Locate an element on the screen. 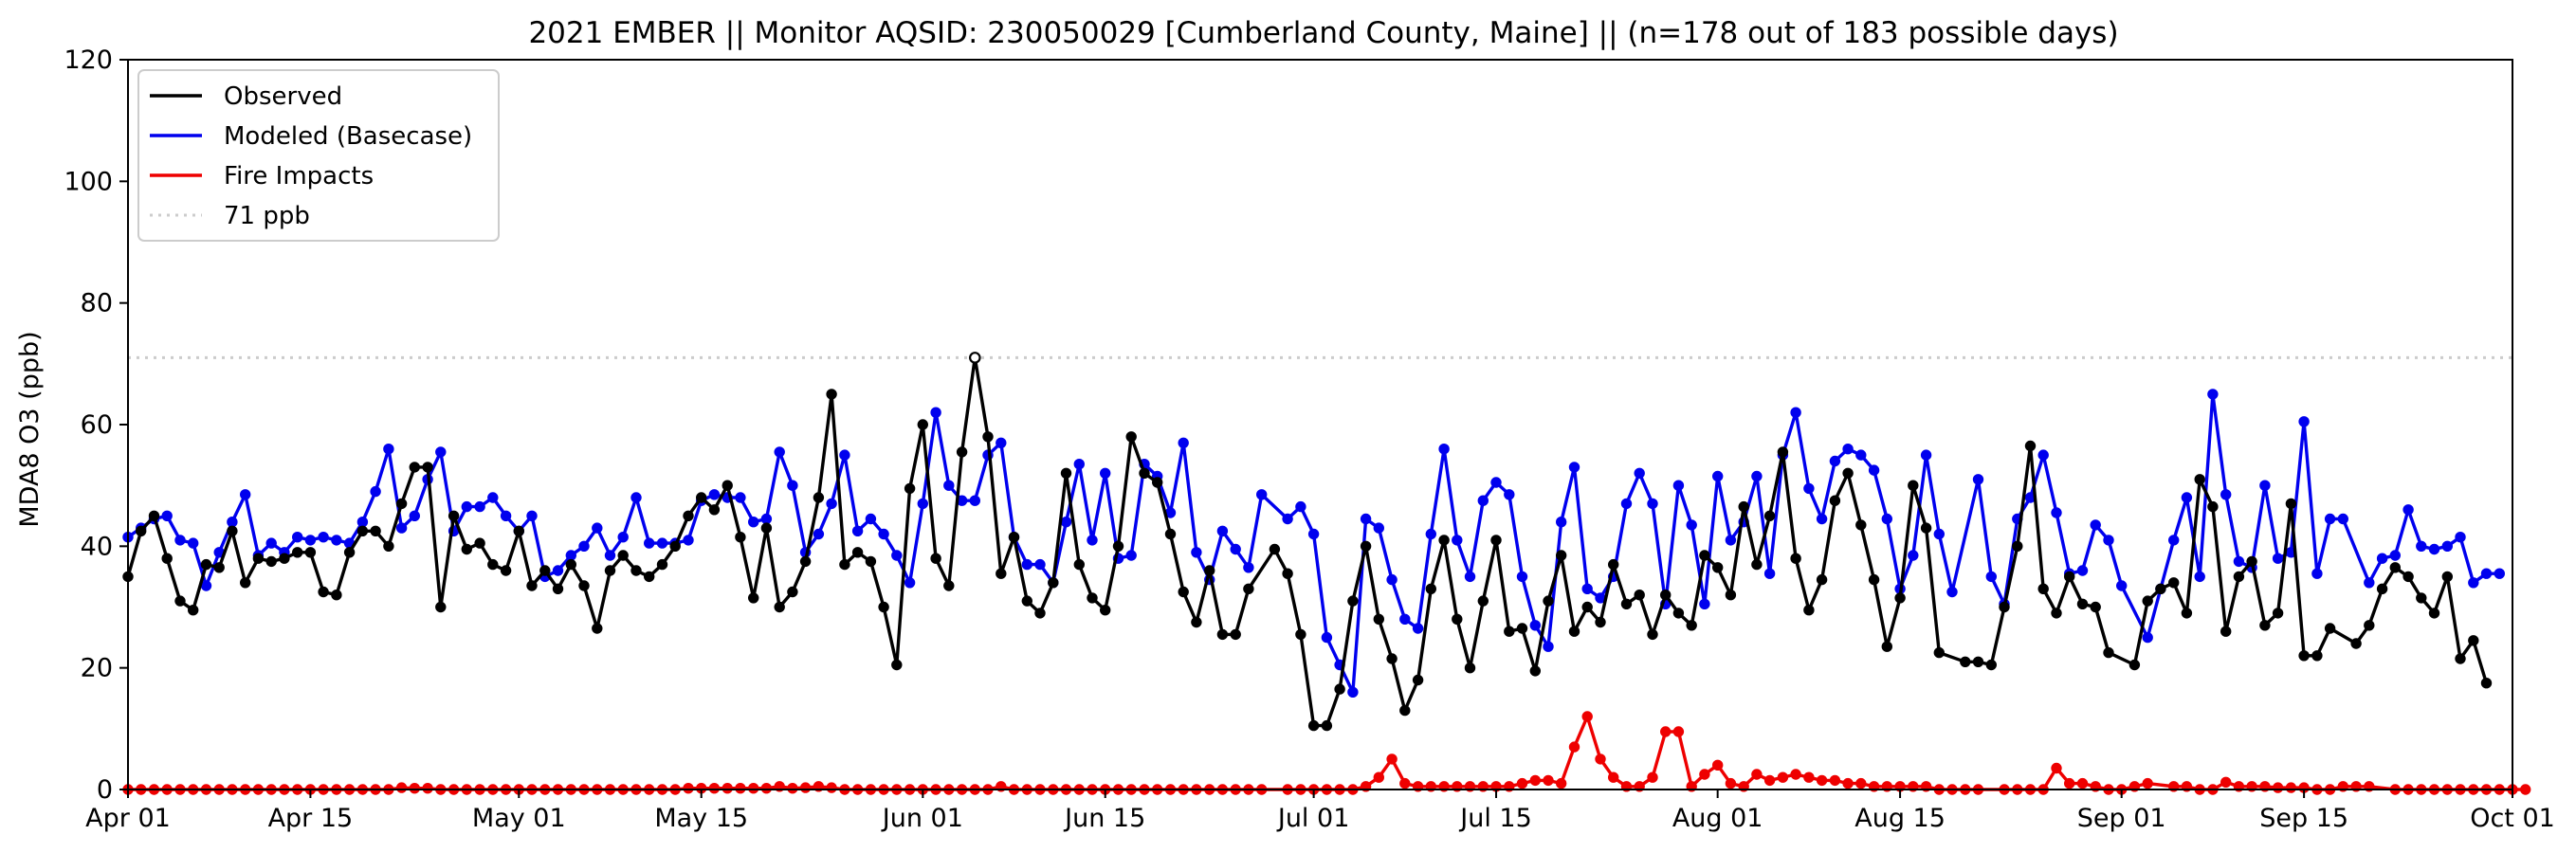 The image size is (2576, 853). x-tick-label: Apr 15 is located at coordinates (311, 818).